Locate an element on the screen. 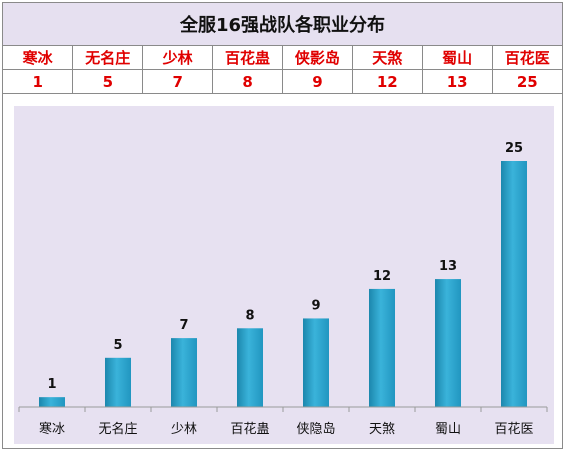 The image size is (566, 452). category-label: 寒冰 is located at coordinates (52, 429).